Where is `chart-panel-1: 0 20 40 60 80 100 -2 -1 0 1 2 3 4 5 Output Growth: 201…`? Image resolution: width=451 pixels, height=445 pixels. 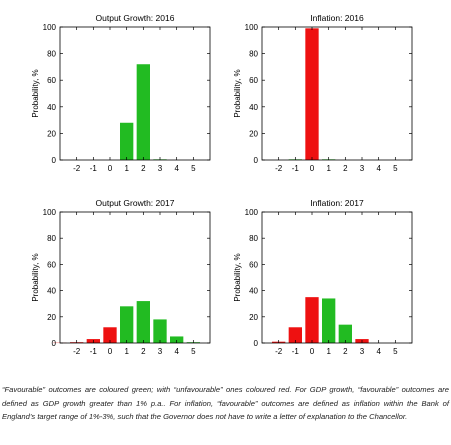
chart-panel-1: 0 20 40 60 80 100 -2 -1 0 1 2 3 4 5 Output Growth: 201… is located at coordinates (121, 93).